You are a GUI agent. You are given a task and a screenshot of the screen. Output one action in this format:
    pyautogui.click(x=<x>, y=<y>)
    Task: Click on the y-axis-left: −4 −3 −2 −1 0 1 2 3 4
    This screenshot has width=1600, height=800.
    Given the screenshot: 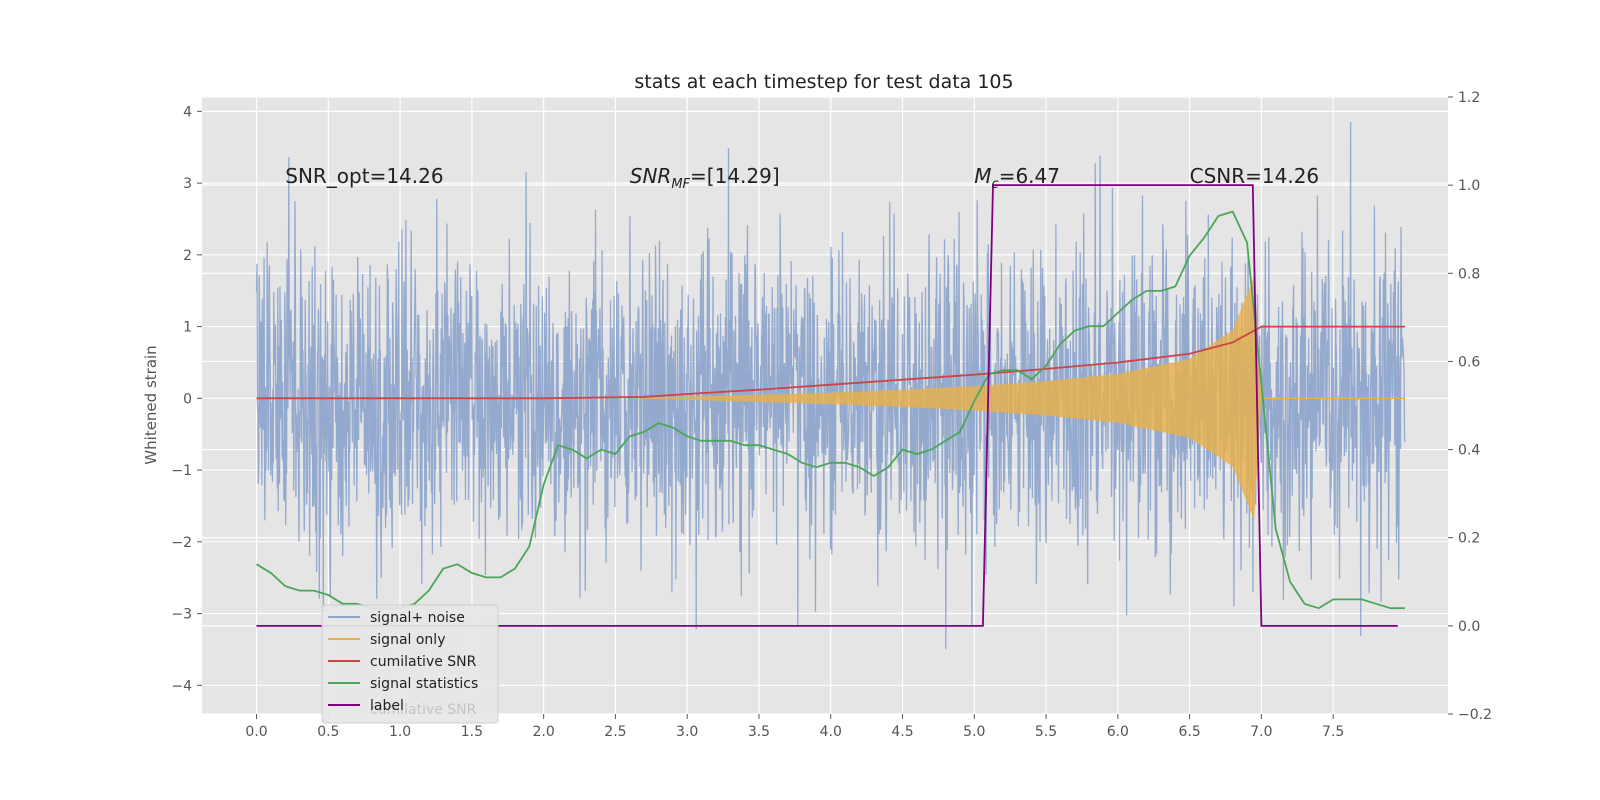 What is the action you would take?
    pyautogui.click(x=186, y=399)
    